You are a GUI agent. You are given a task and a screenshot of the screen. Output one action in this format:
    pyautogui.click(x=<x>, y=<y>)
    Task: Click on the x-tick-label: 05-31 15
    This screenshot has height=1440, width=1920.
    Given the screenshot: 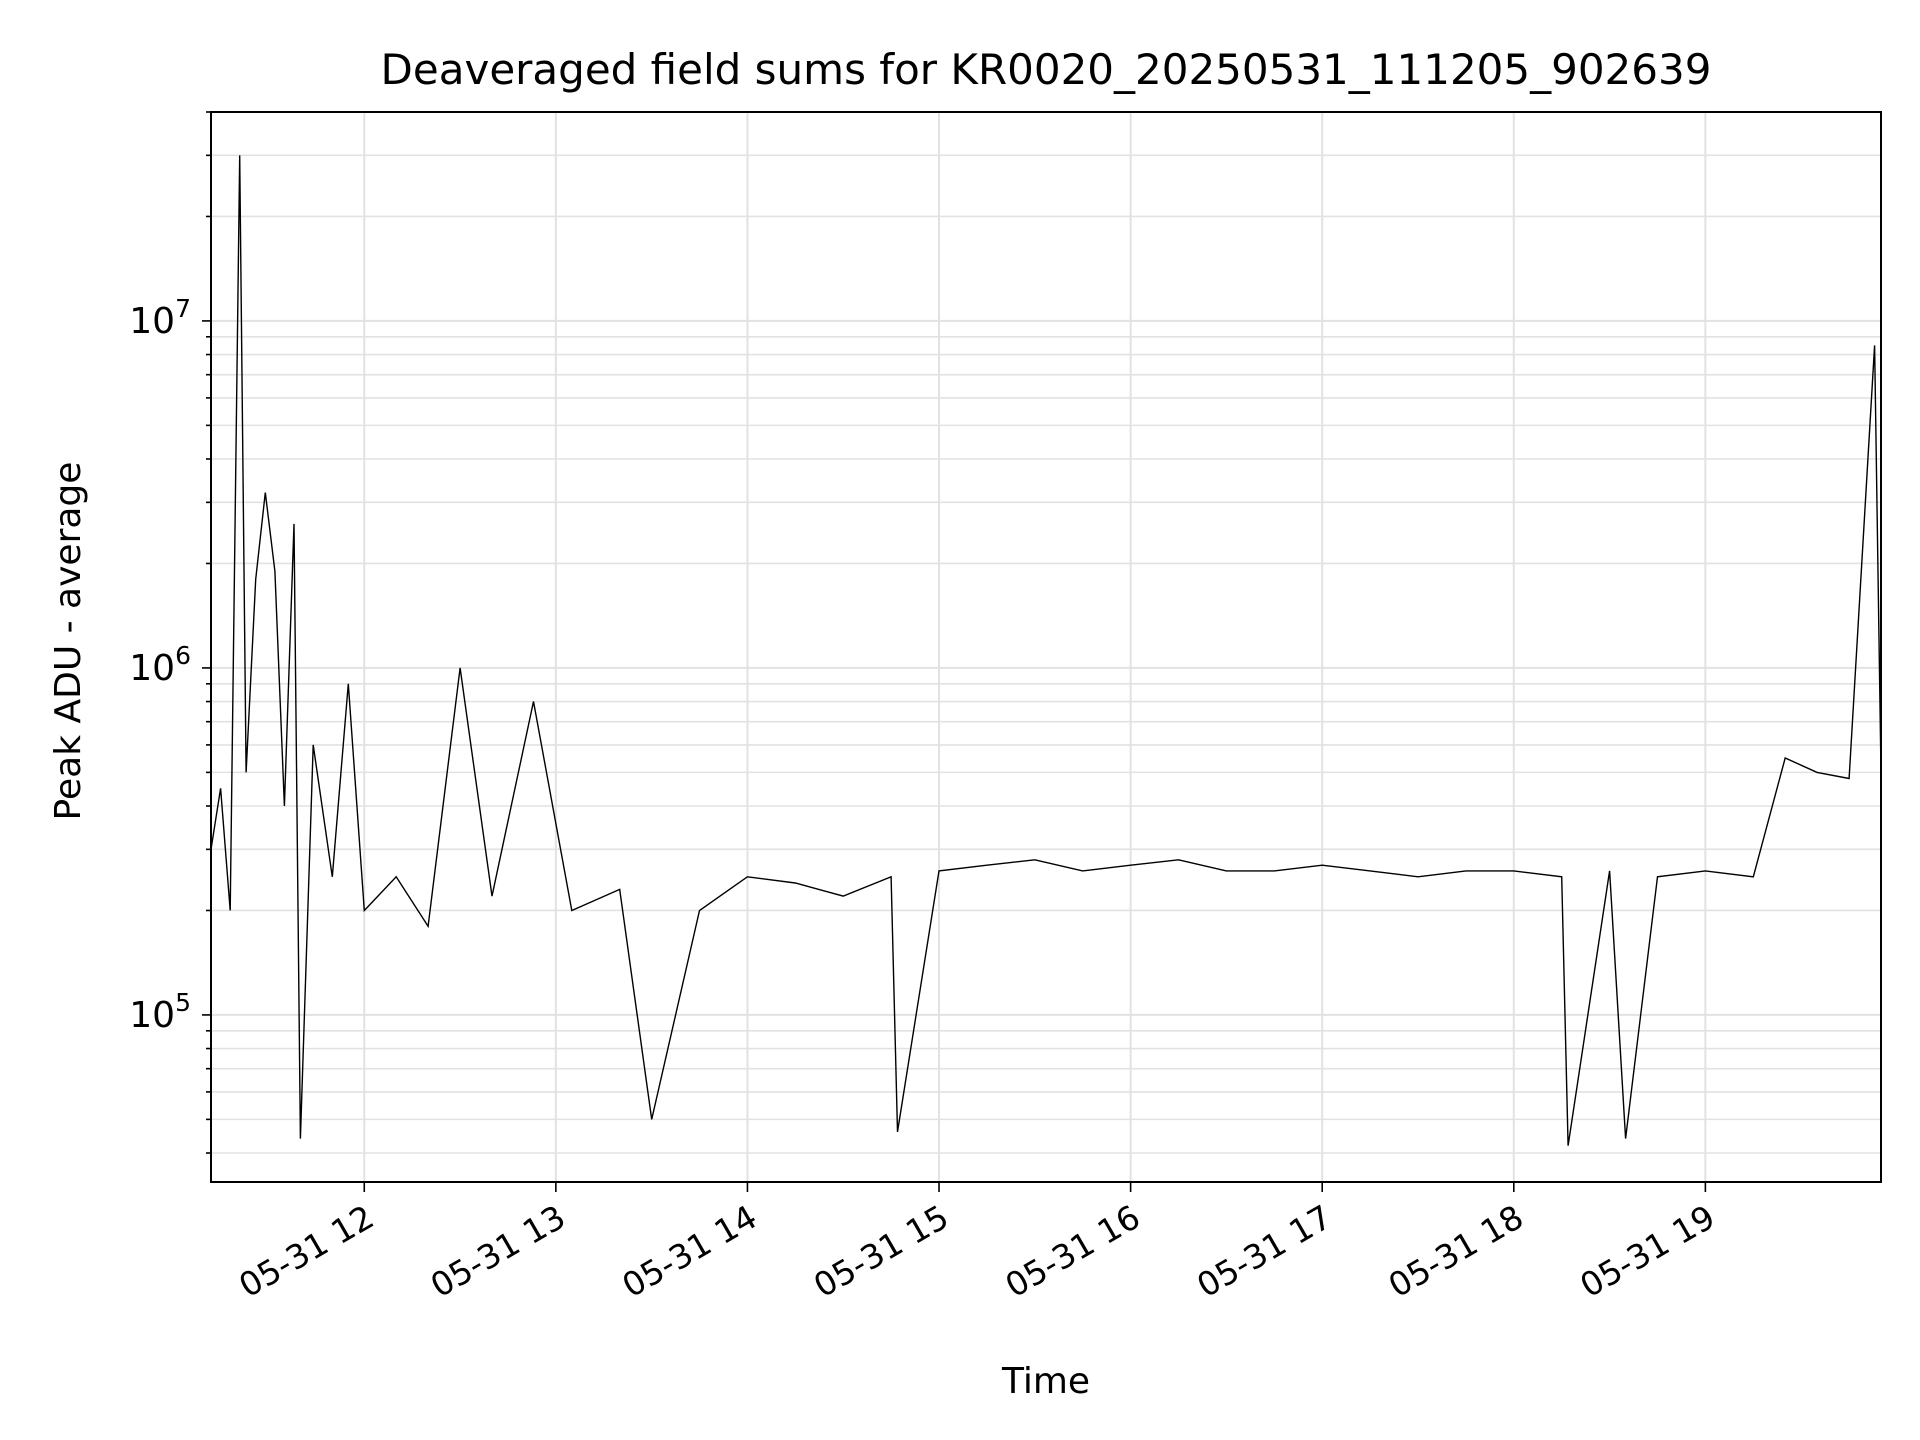 What is the action you would take?
    pyautogui.click(x=881, y=1251)
    